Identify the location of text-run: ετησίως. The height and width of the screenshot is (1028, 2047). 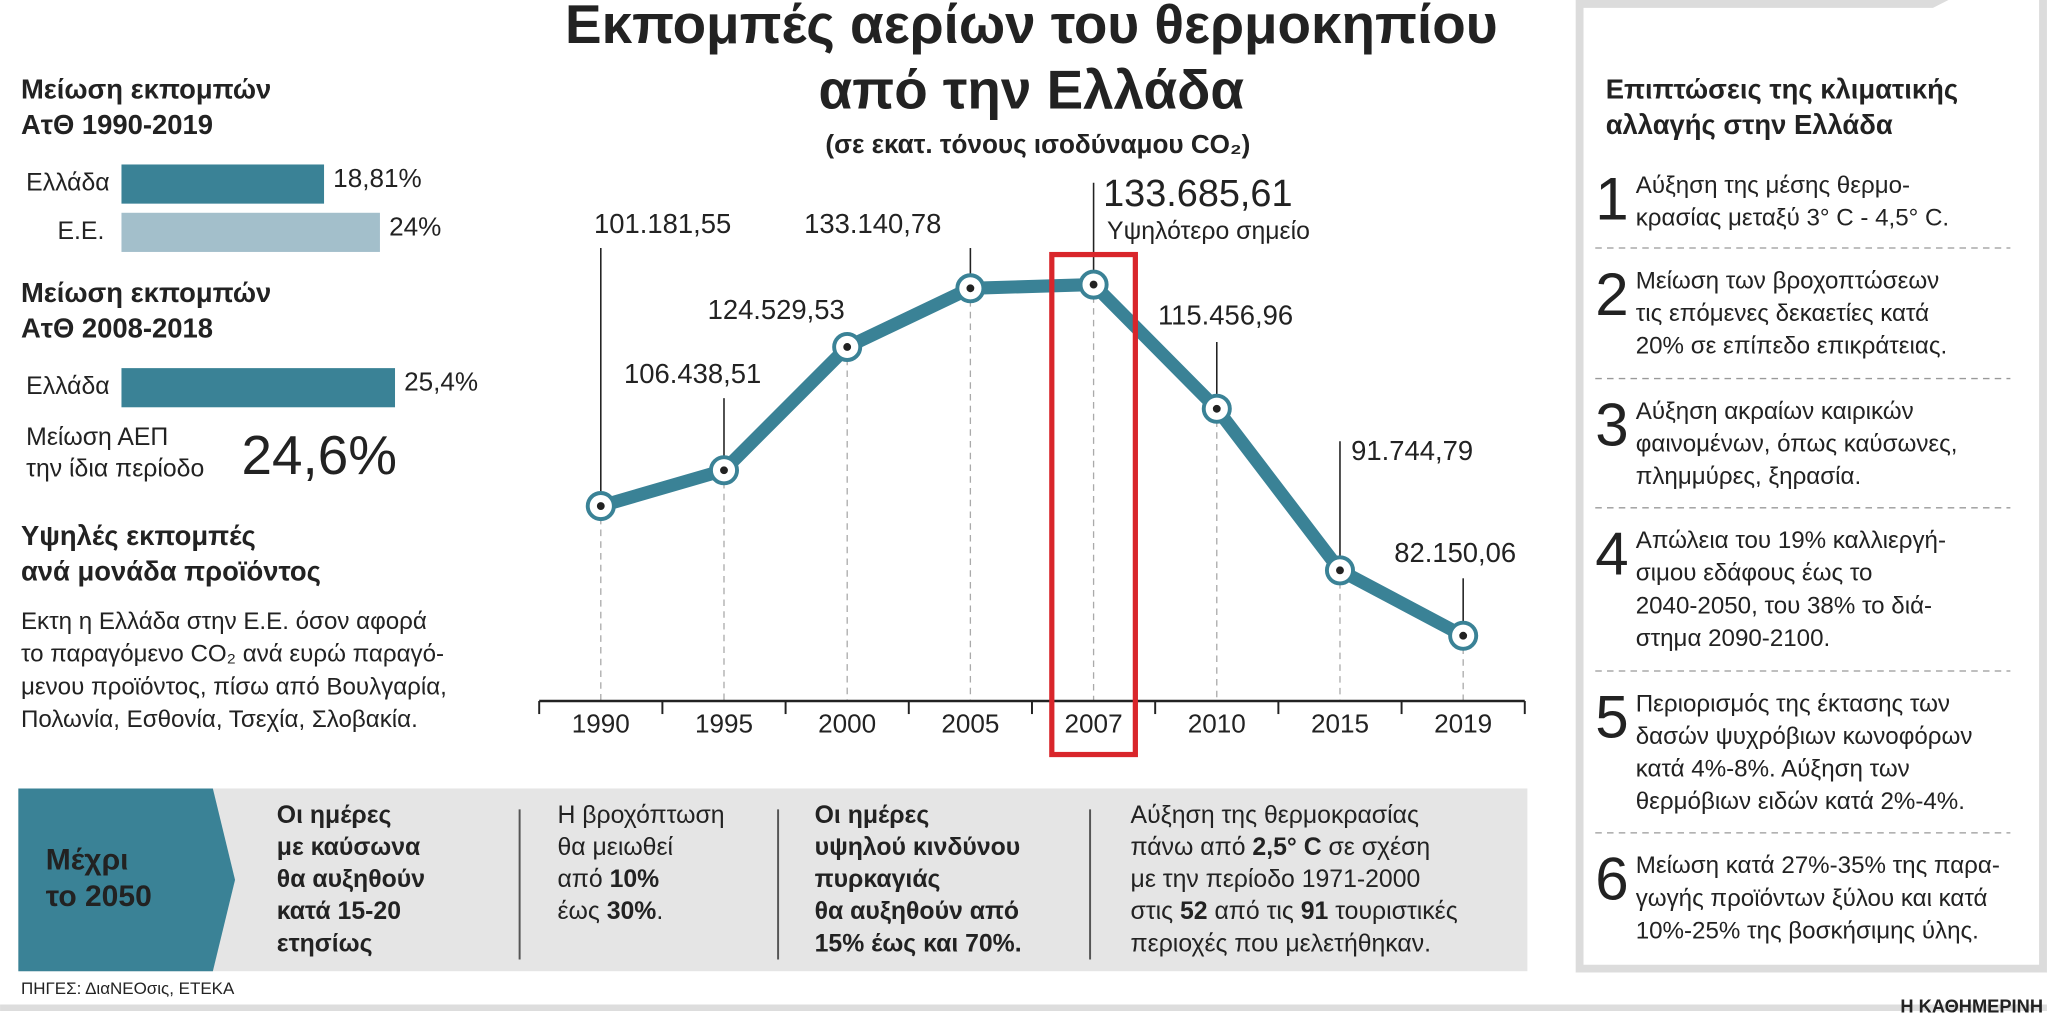
(325, 943).